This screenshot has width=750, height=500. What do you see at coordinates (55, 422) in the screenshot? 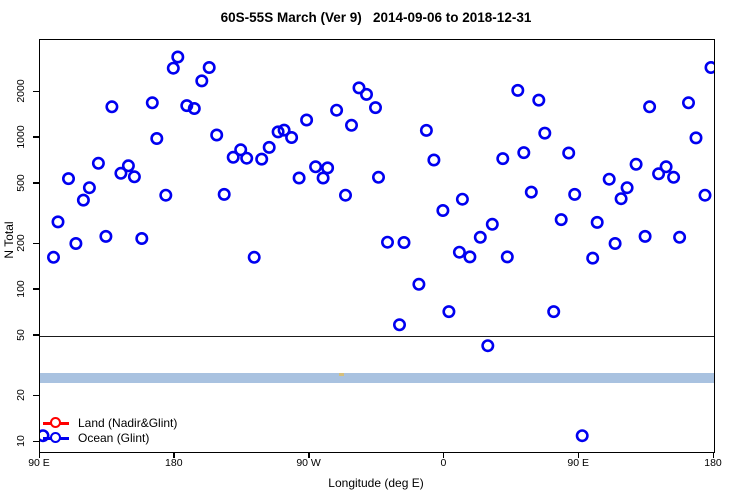
I see `land-legend-marker-icon` at bounding box center [55, 422].